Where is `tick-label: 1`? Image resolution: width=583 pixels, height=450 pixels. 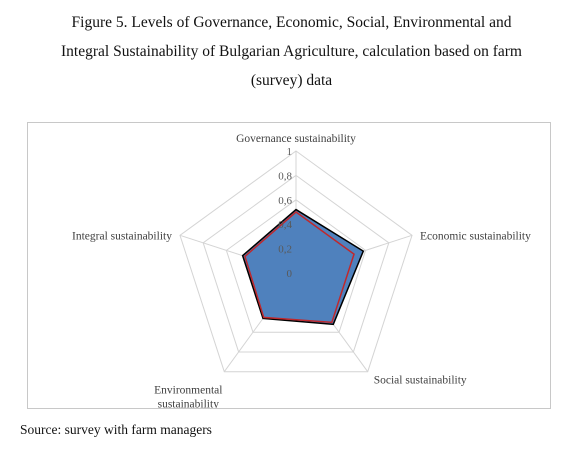 tick-label: 1 is located at coordinates (290, 152).